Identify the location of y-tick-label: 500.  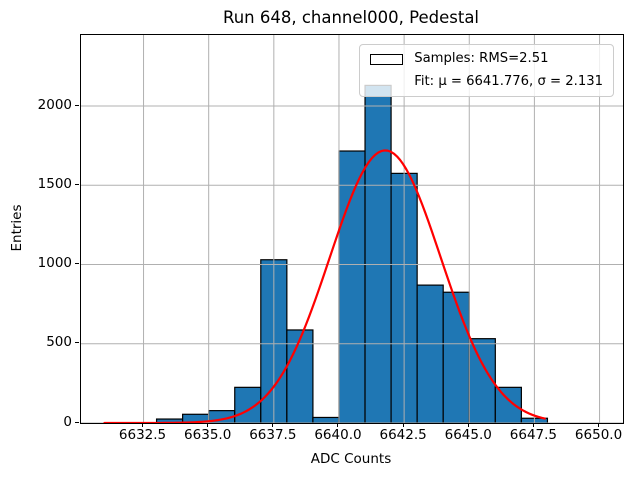
(59, 342).